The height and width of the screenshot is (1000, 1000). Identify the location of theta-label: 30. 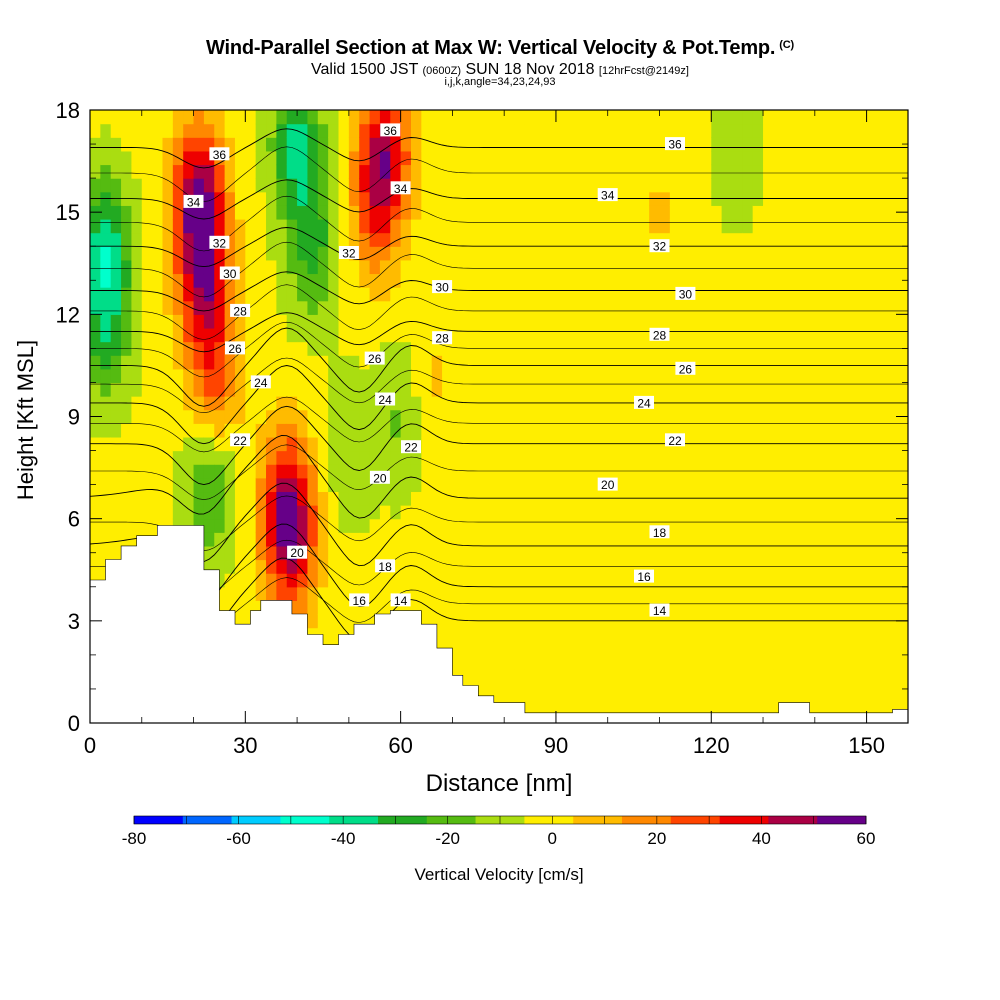
(685, 293).